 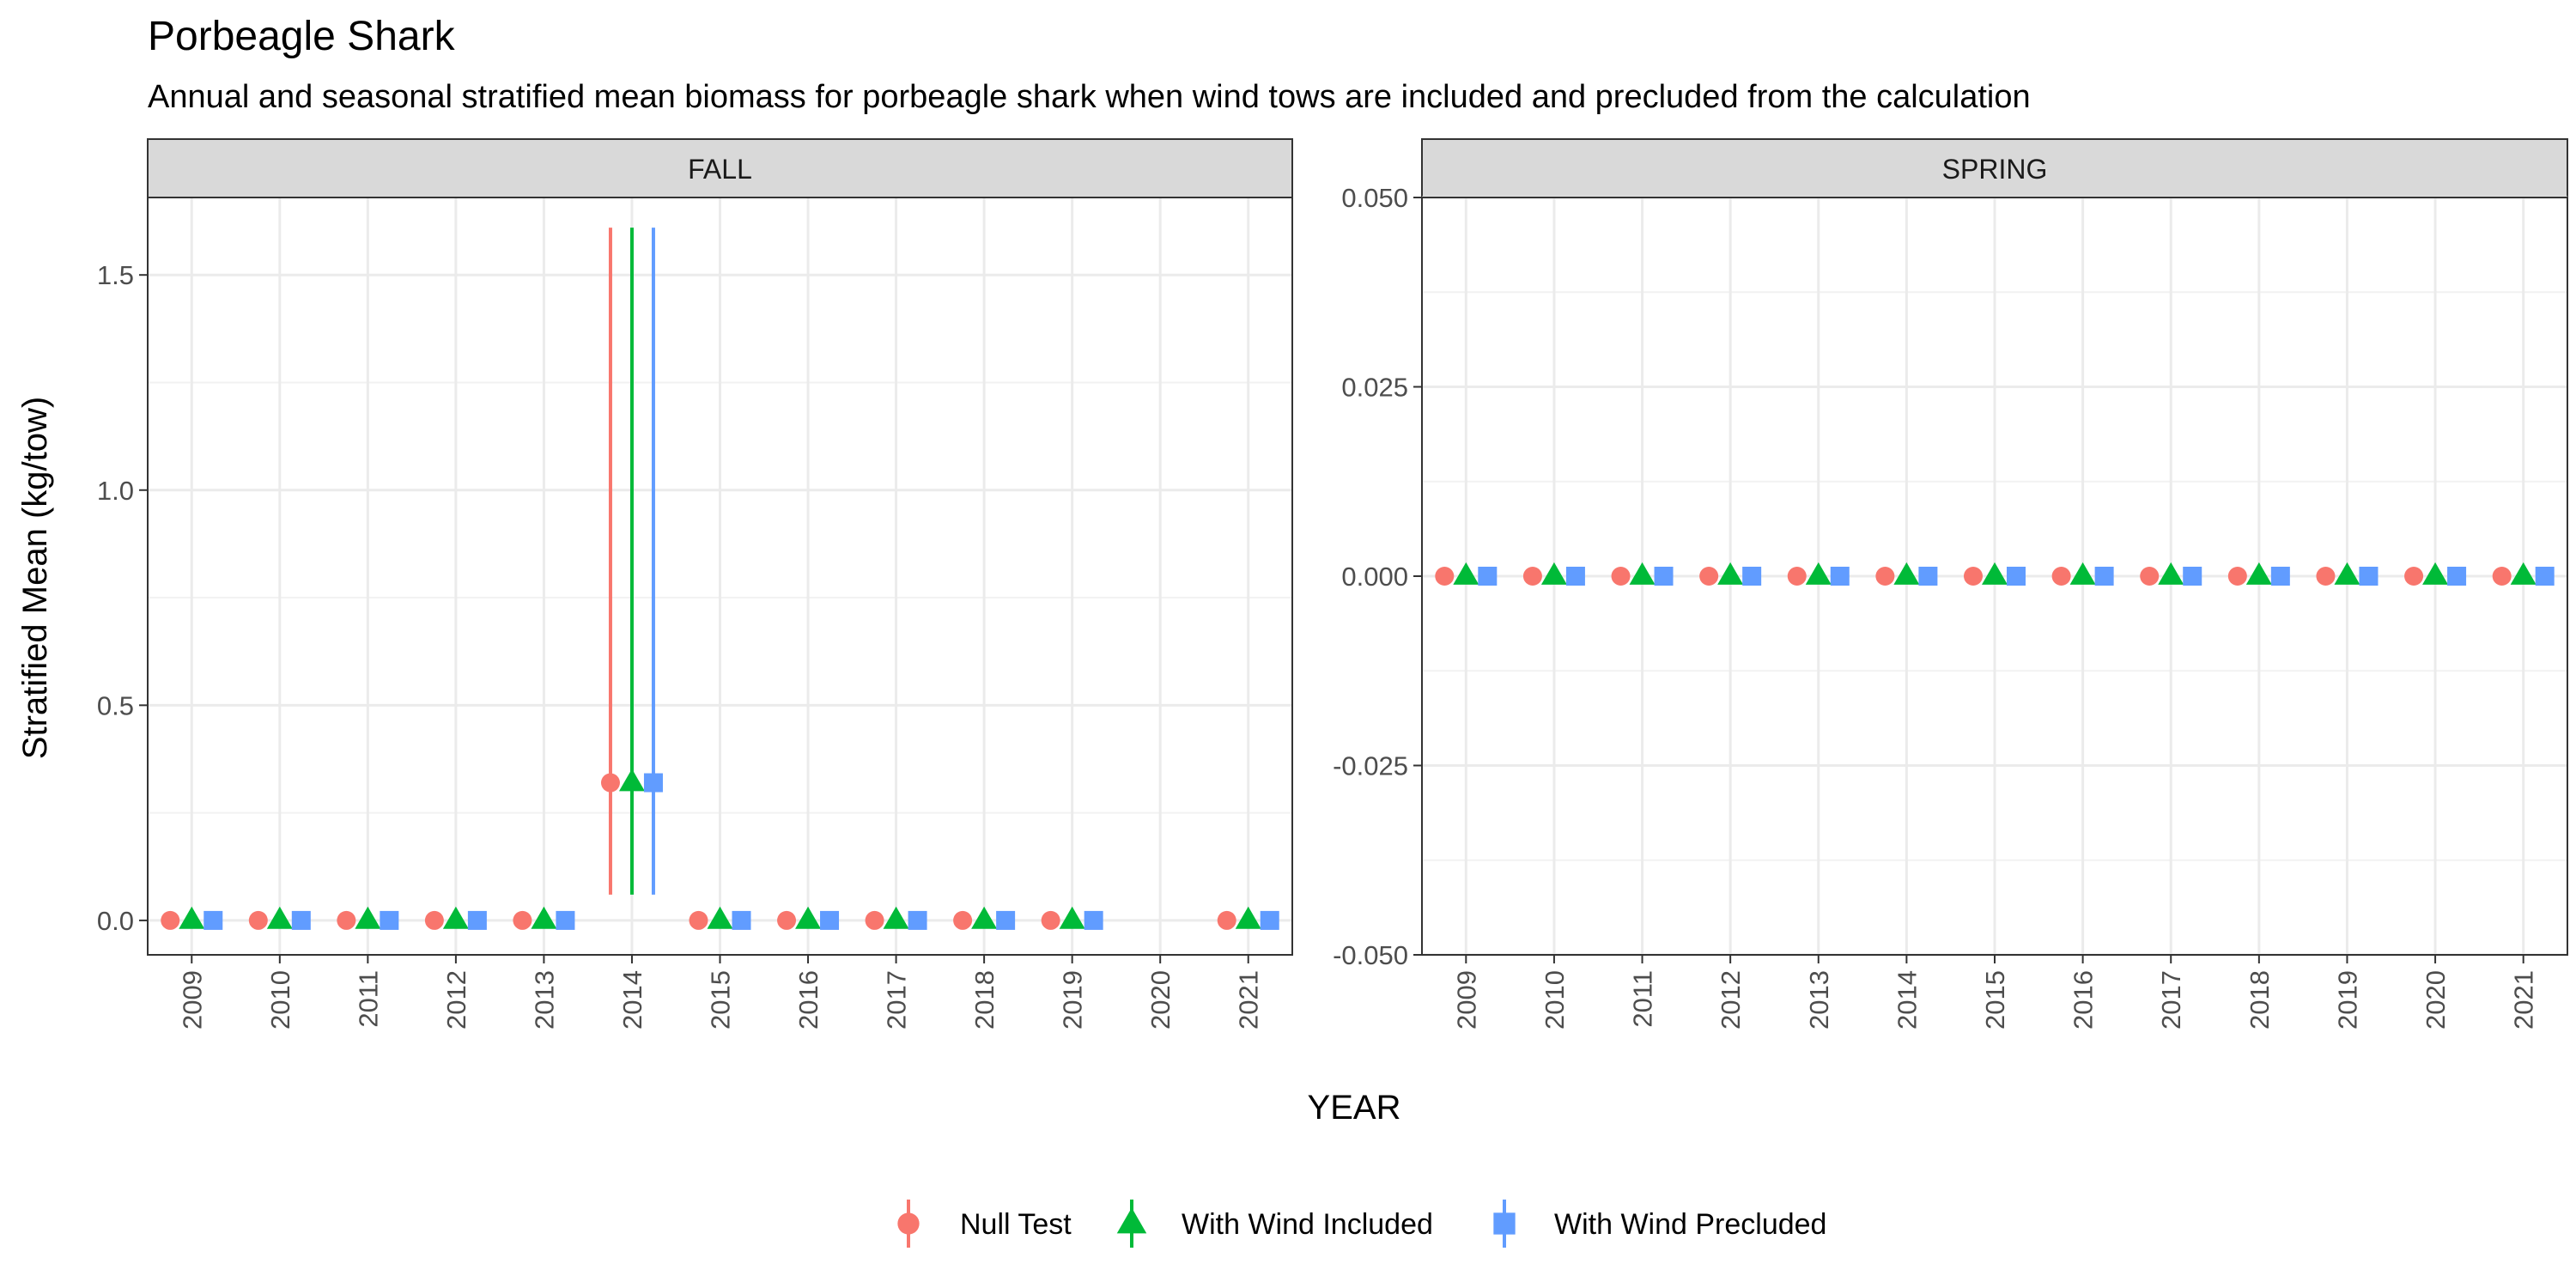 I want to click on legend-label: With Wind Included, so click(x=1308, y=1224).